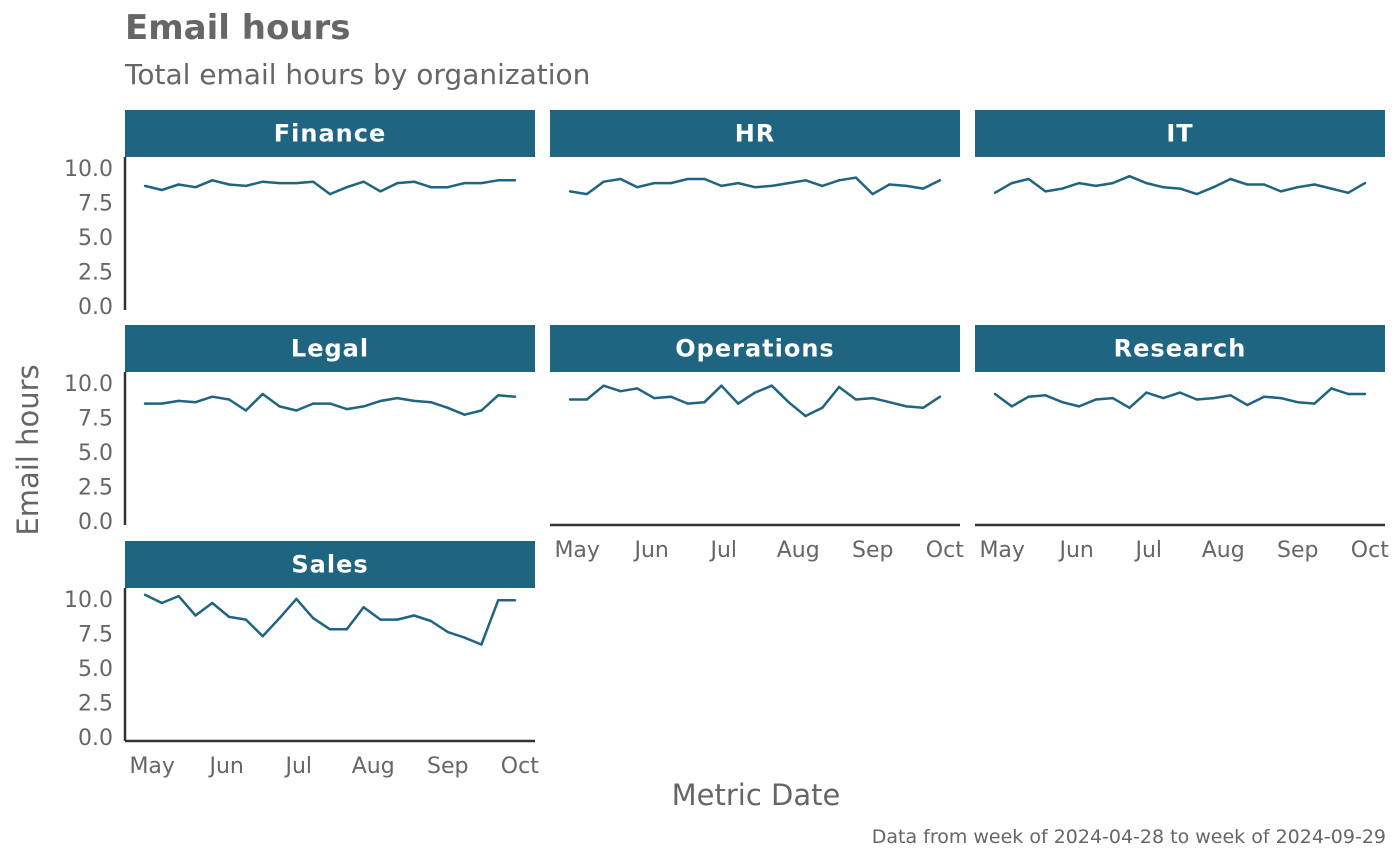 Image resolution: width=1400 pixels, height=866 pixels. What do you see at coordinates (1180, 185) in the screenshot?
I see `series-line-it` at bounding box center [1180, 185].